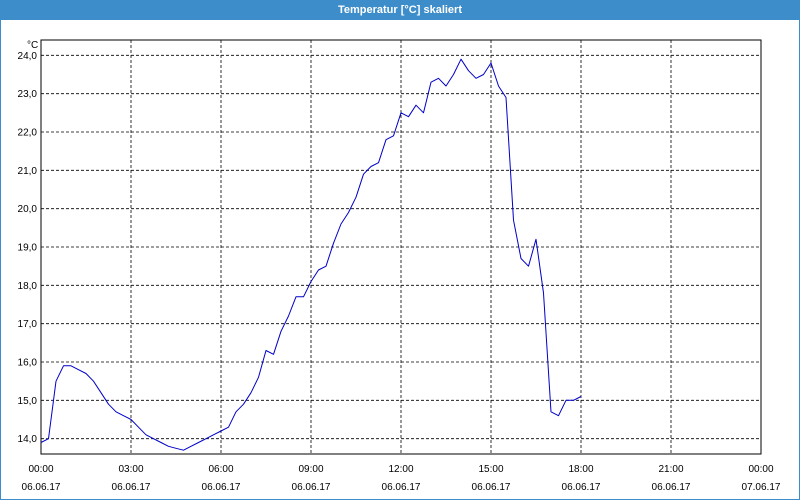 The width and height of the screenshot is (800, 500). I want to click on x-tick-date-label: 07.06.17, so click(761, 487).